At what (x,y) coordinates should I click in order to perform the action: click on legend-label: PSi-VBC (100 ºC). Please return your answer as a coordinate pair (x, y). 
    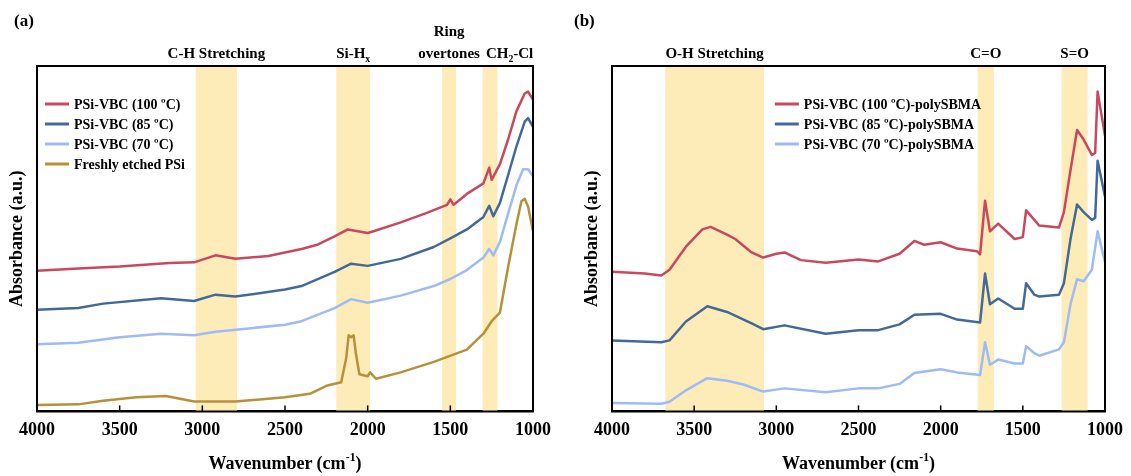
    Looking at the image, I should click on (127, 104).